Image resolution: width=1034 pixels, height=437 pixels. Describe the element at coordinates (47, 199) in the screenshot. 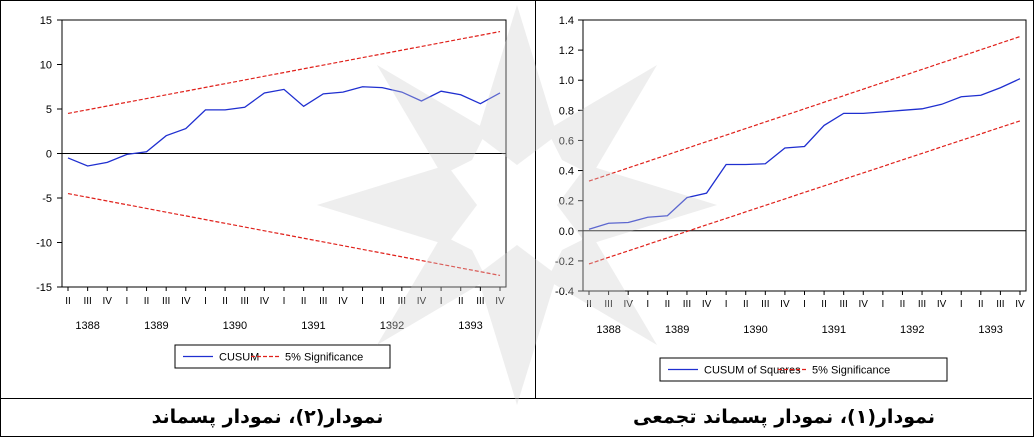

I see `y-tick-label: -5` at that location.